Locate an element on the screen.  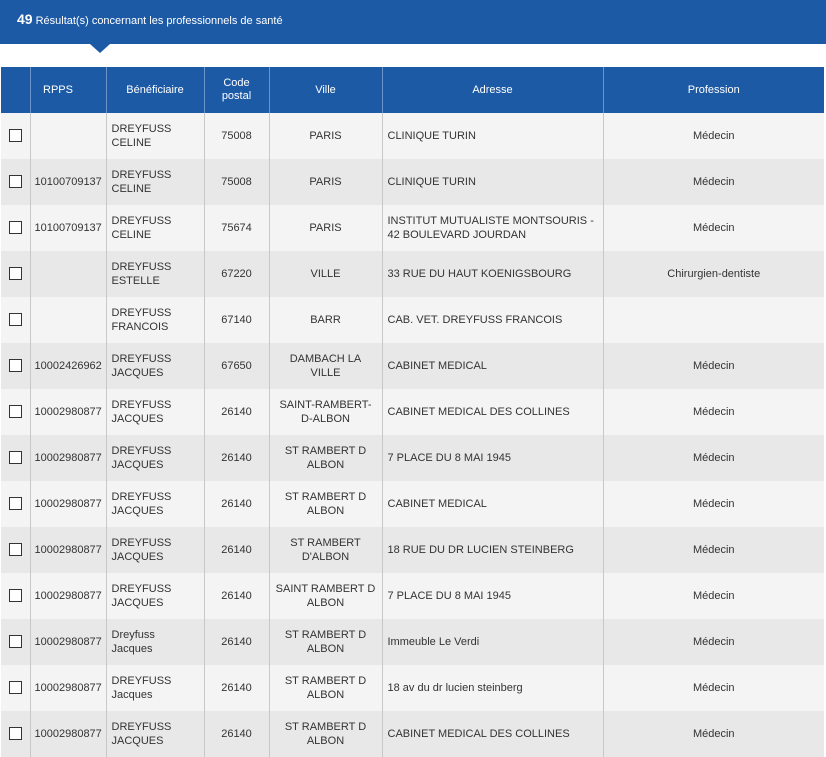
cell-adresse: 18 av du dr lucien steinberg is located at coordinates (493, 688).